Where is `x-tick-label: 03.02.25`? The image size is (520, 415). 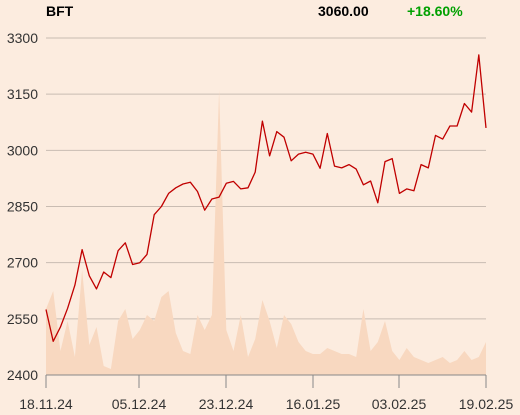 x-tick-label: 03.02.25 is located at coordinates (399, 404).